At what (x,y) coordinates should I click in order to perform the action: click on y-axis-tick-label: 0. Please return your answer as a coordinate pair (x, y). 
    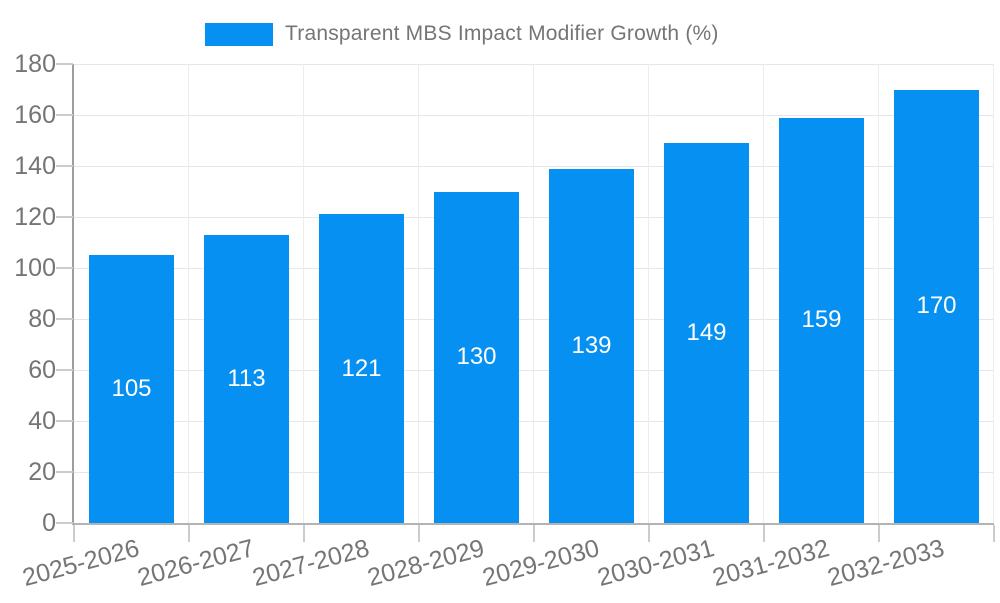
    Looking at the image, I should click on (49, 523).